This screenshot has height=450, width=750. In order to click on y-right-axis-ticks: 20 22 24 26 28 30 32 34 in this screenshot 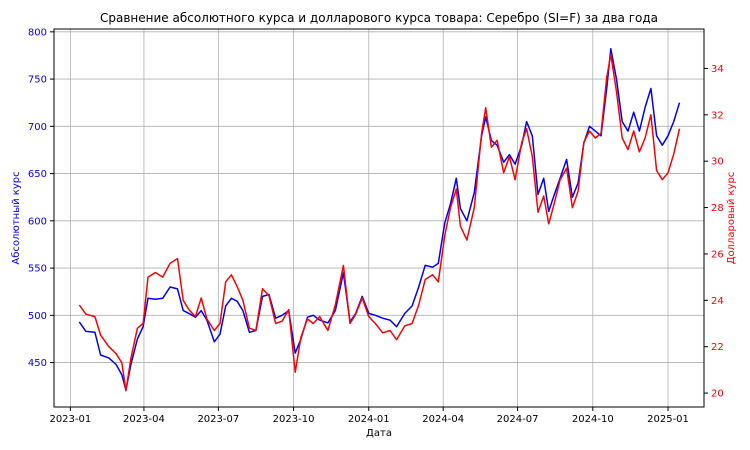, I will do `click(714, 232)`.